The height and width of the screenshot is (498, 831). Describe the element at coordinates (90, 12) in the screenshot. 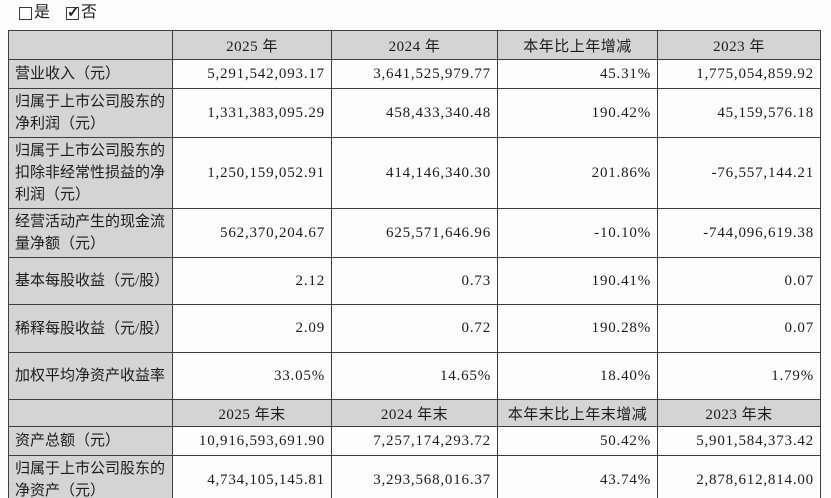

I see `checkbox-no-label: 否` at that location.